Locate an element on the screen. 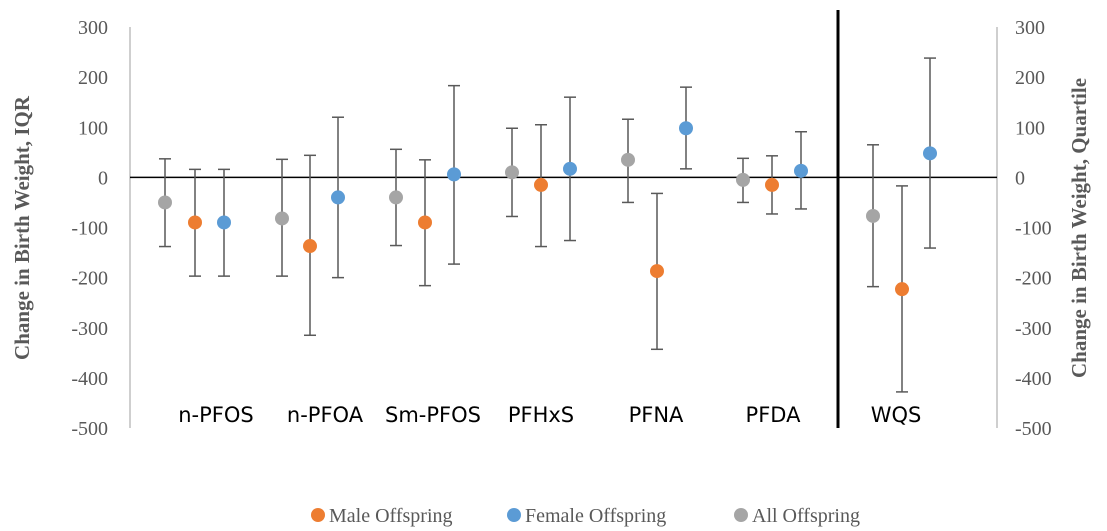 The image size is (1107, 531). y-axis-title-left: Change in Birth Weight, IQR is located at coordinates (22, 227).